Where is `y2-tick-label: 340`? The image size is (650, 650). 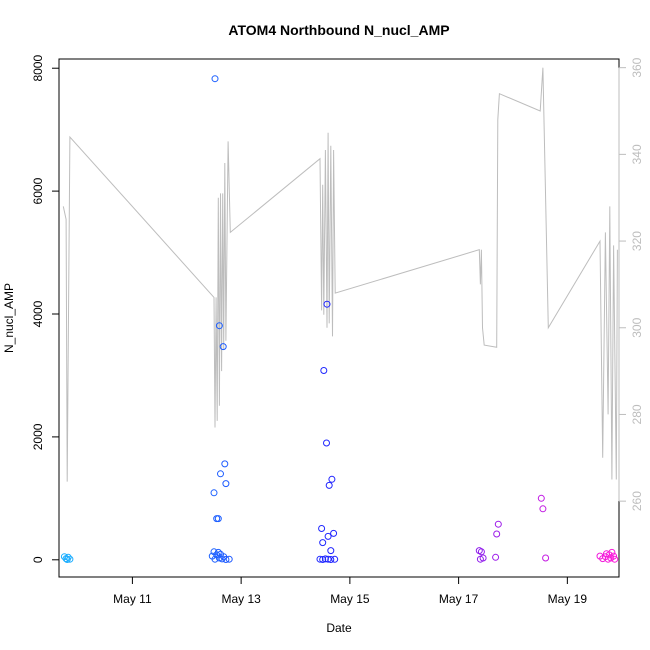
y2-tick-label: 340 is located at coordinates (637, 154).